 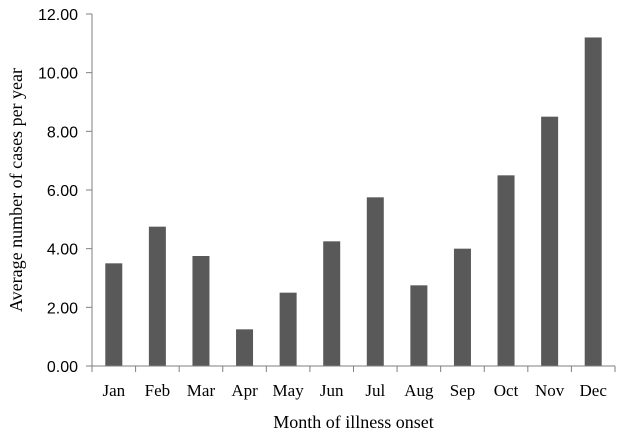 I want to click on y-tick-label: 10.00, so click(x=58, y=74).